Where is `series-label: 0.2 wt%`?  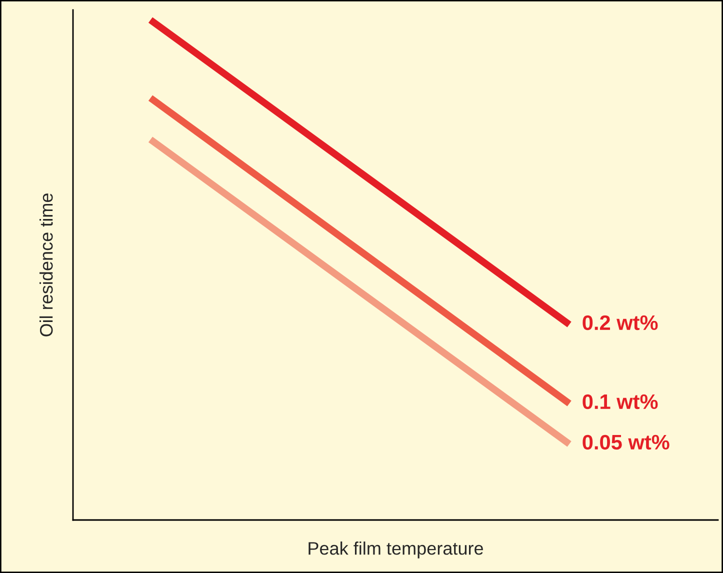 series-label: 0.2 wt% is located at coordinates (620, 322).